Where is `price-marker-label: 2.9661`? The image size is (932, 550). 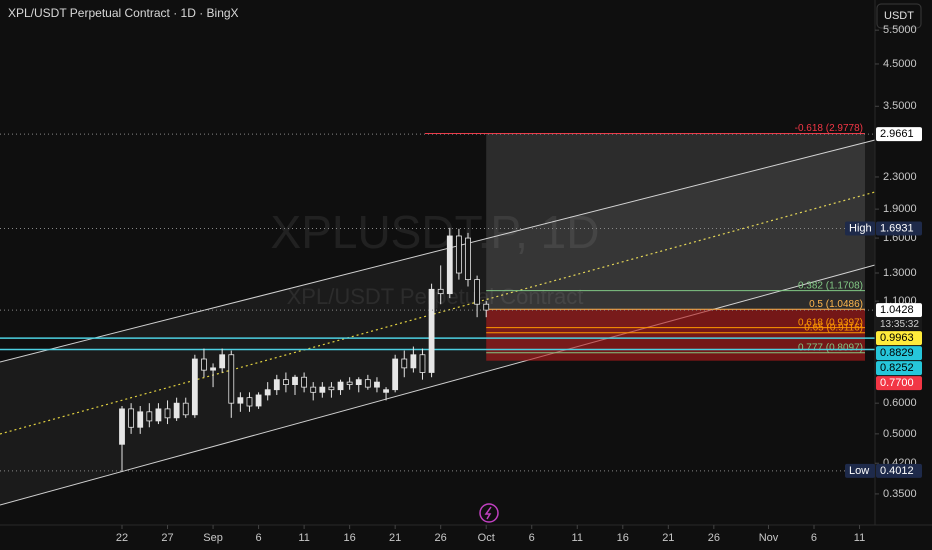 price-marker-label: 2.9661 is located at coordinates (897, 134).